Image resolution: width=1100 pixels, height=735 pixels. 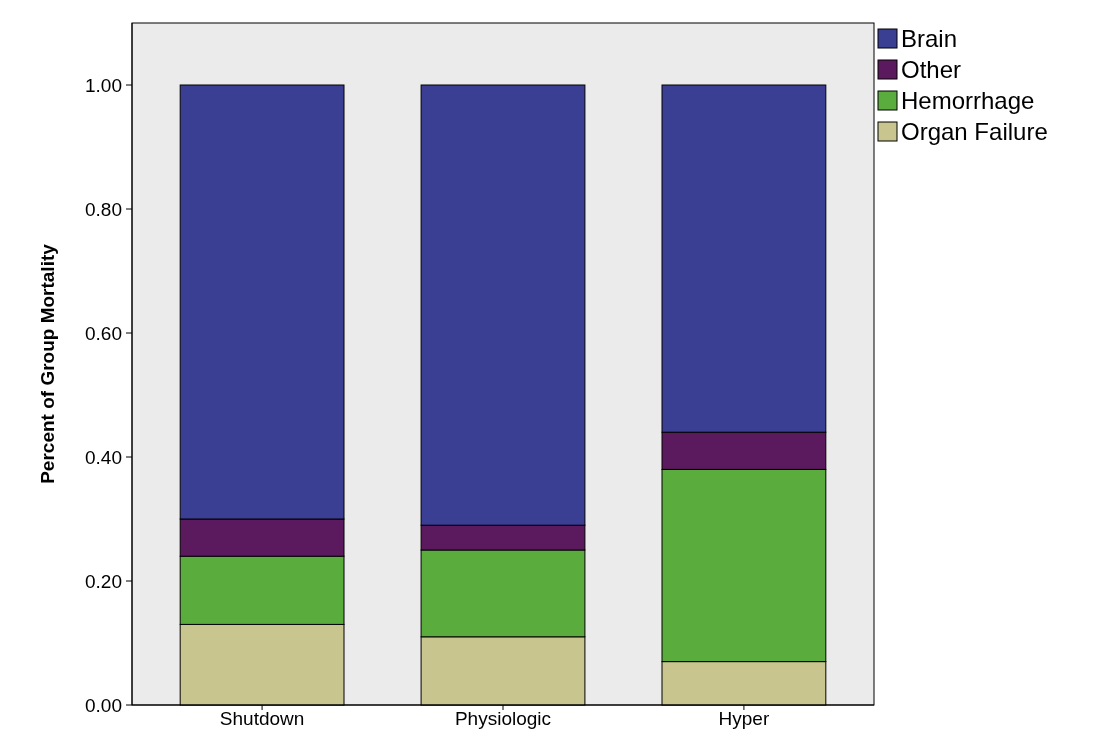 I want to click on legend-label: Other, so click(x=931, y=70).